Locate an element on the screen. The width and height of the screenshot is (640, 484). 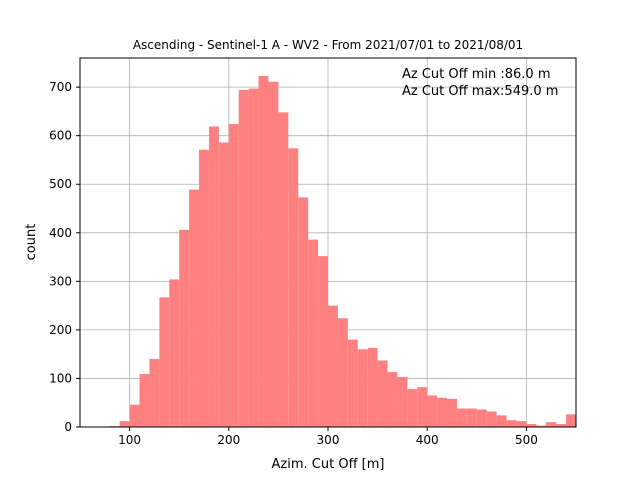
x-tick-label: 500 is located at coordinates (526, 440).